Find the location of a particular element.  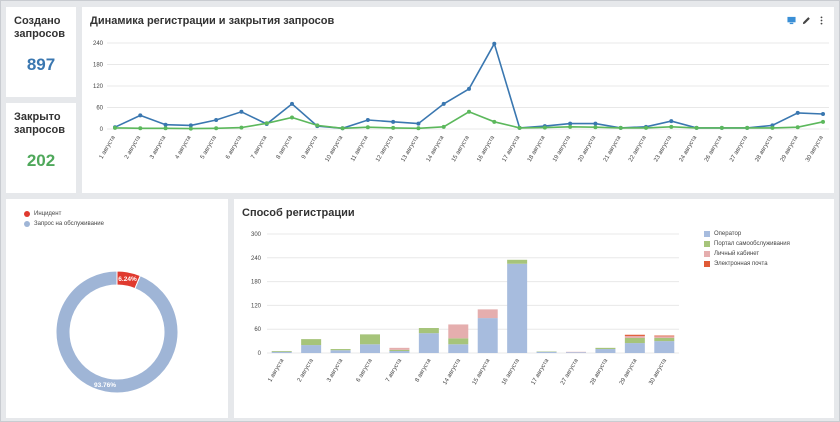

closed-requests-label: Закрыто запросов is located at coordinates (39, 123).